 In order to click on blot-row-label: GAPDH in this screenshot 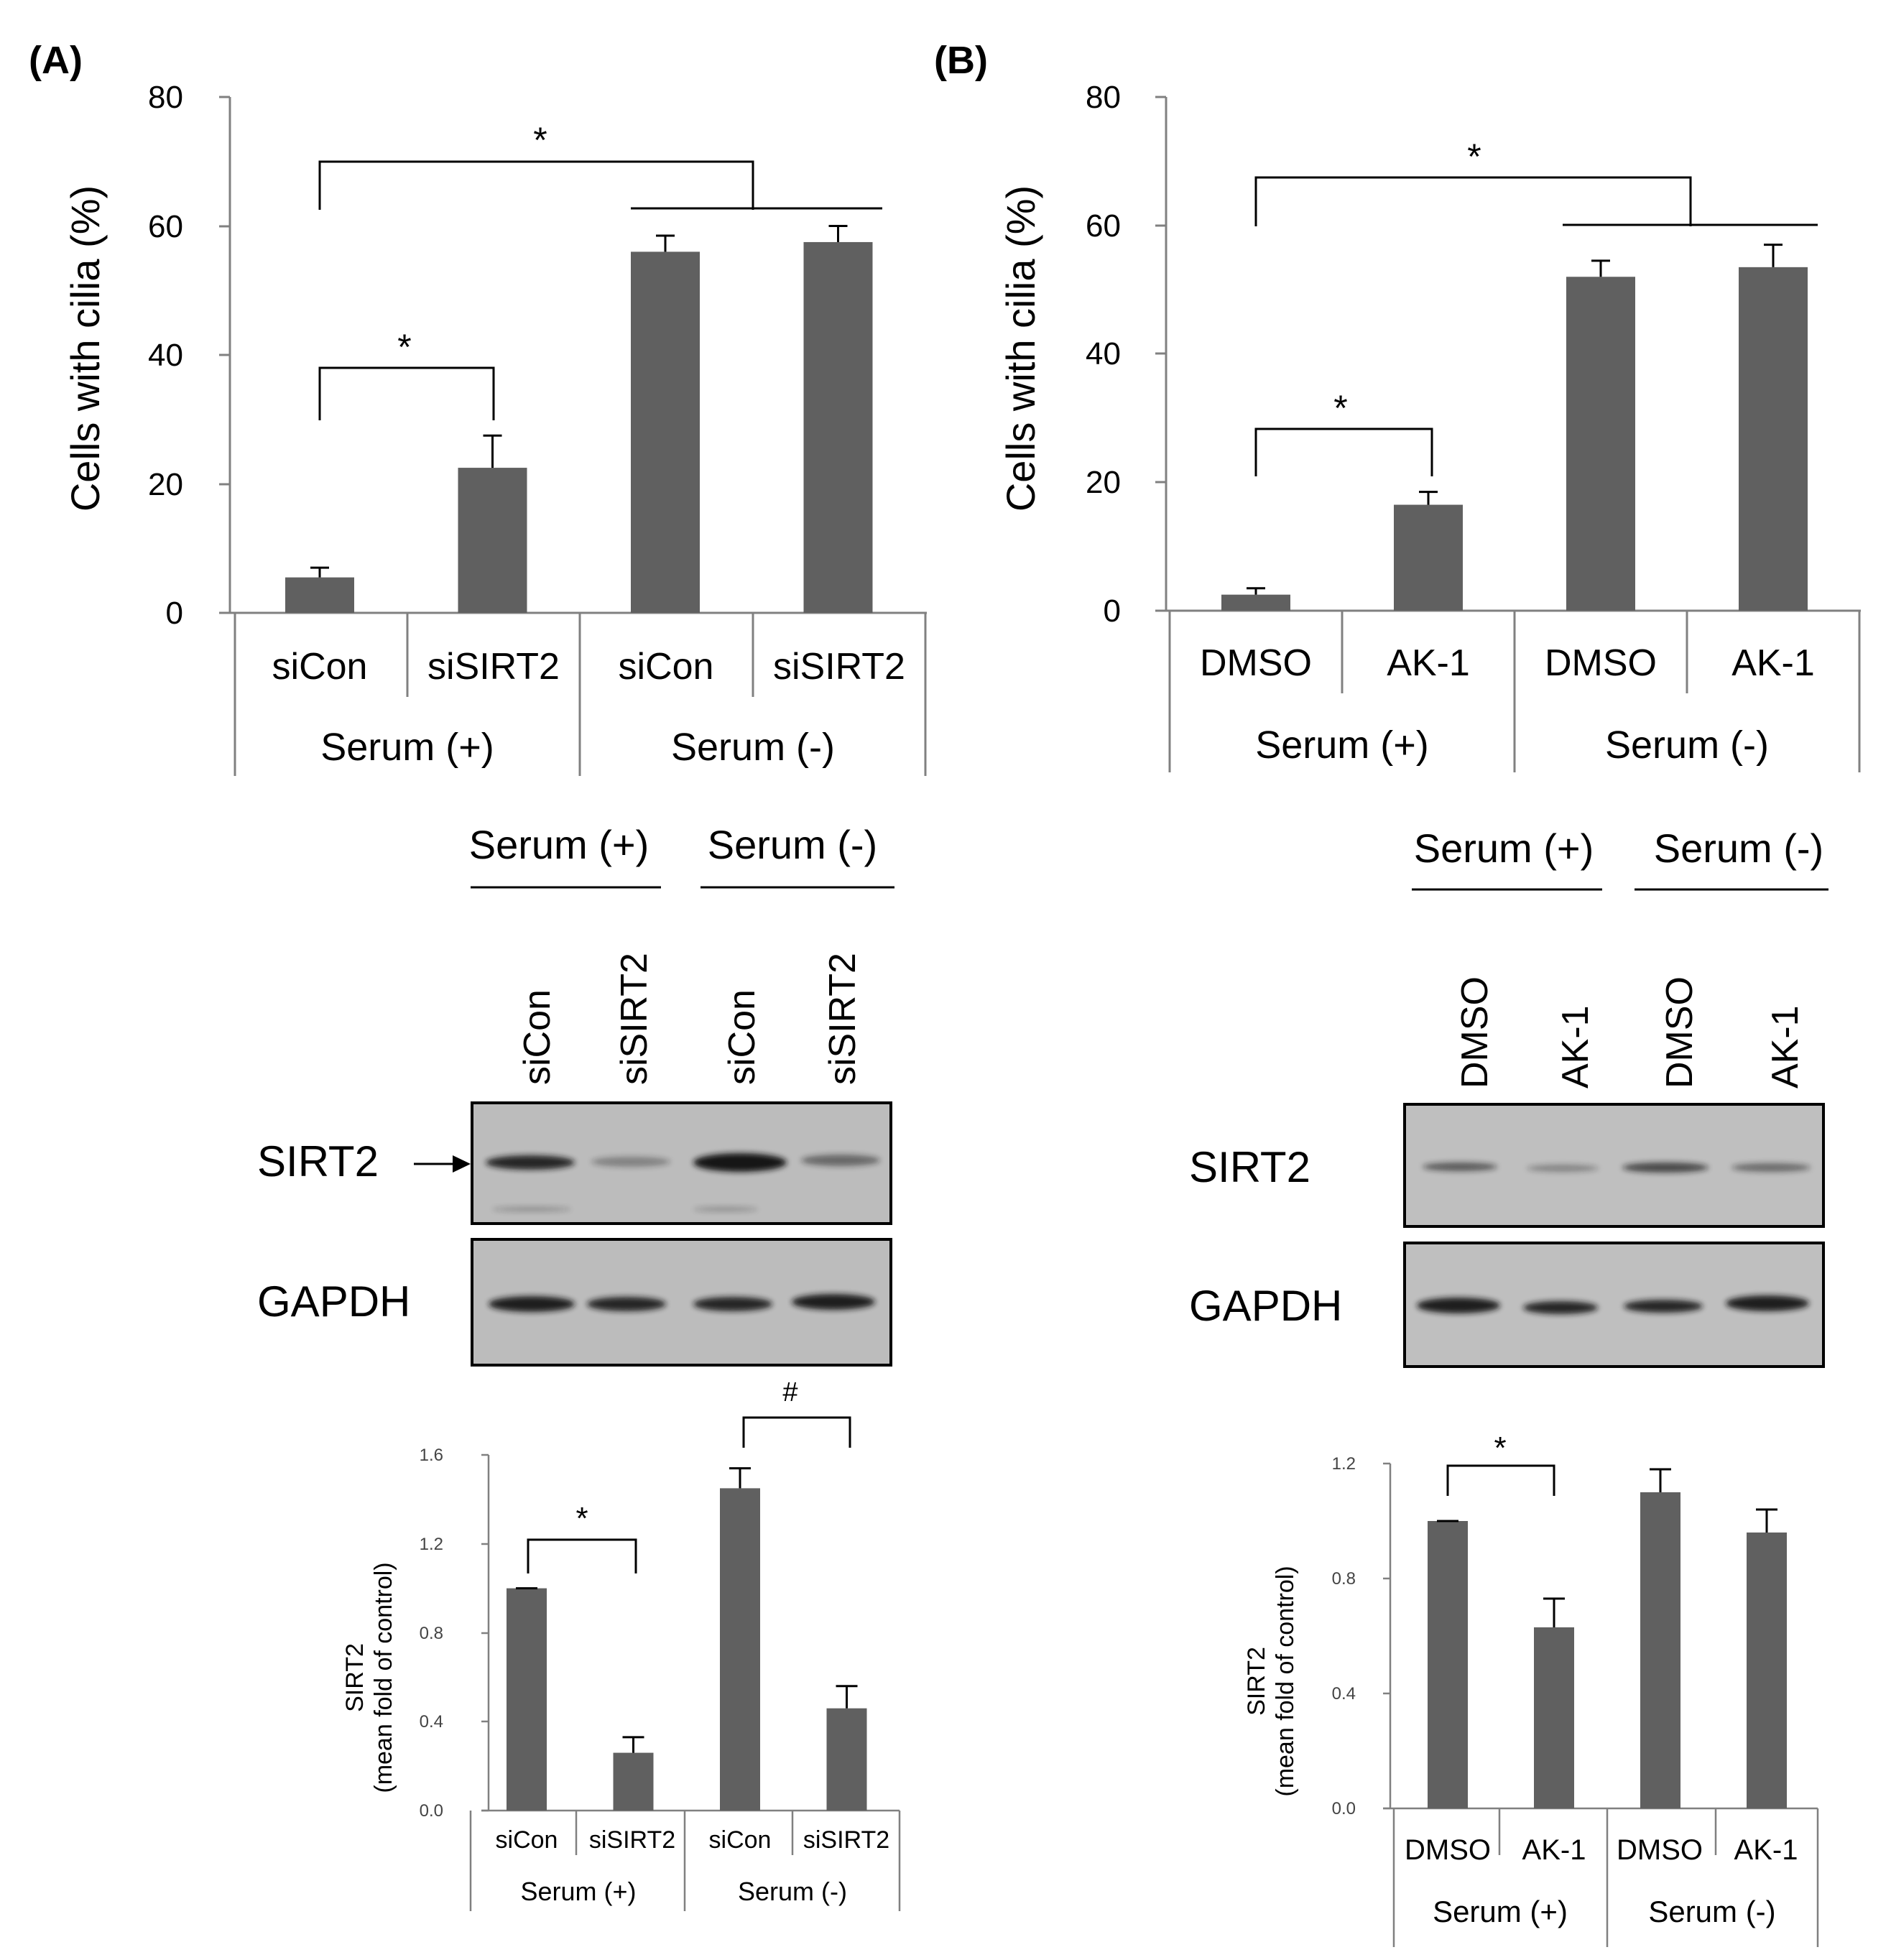, I will do `click(1265, 1306)`.